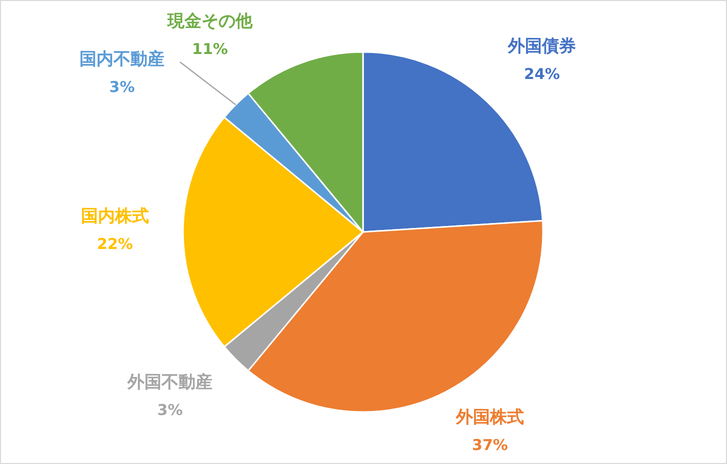 This screenshot has width=727, height=464. Describe the element at coordinates (210, 20) in the screenshot. I see `slice-label: 現金その他` at that location.